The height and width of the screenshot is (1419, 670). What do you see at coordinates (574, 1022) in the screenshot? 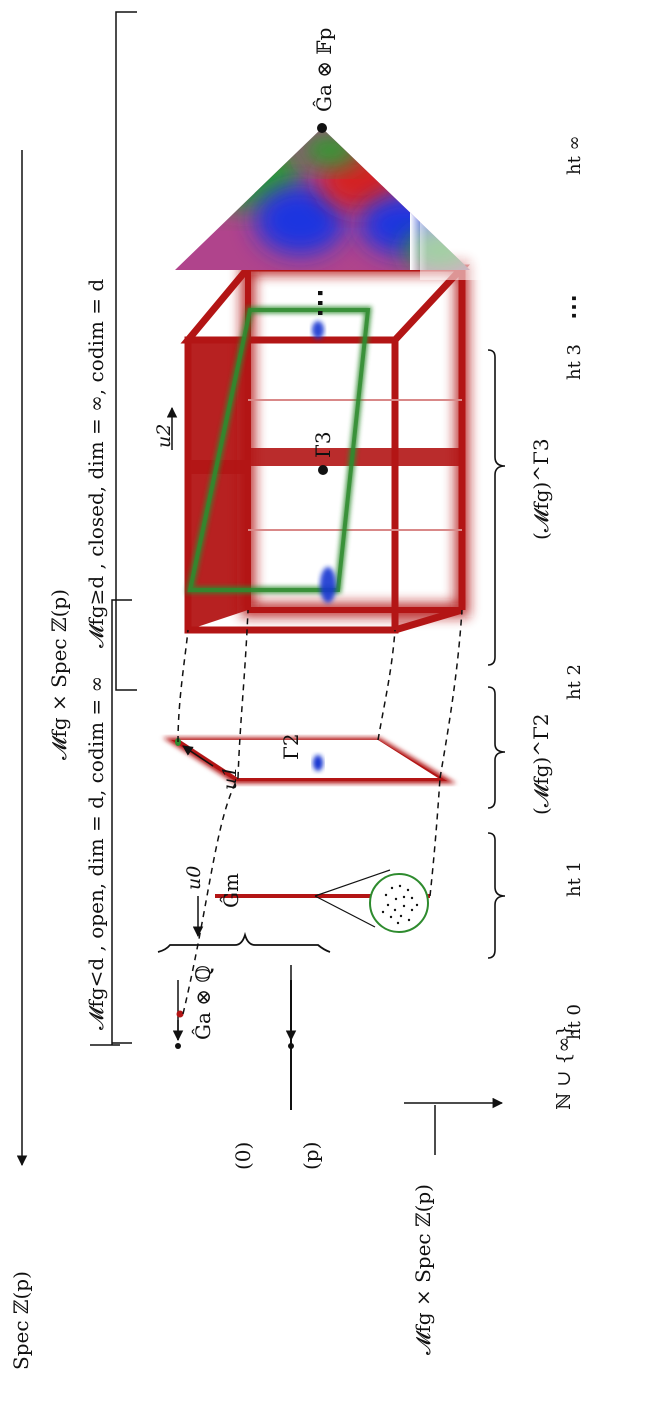
I see `height-0: ht 0` at bounding box center [574, 1022].